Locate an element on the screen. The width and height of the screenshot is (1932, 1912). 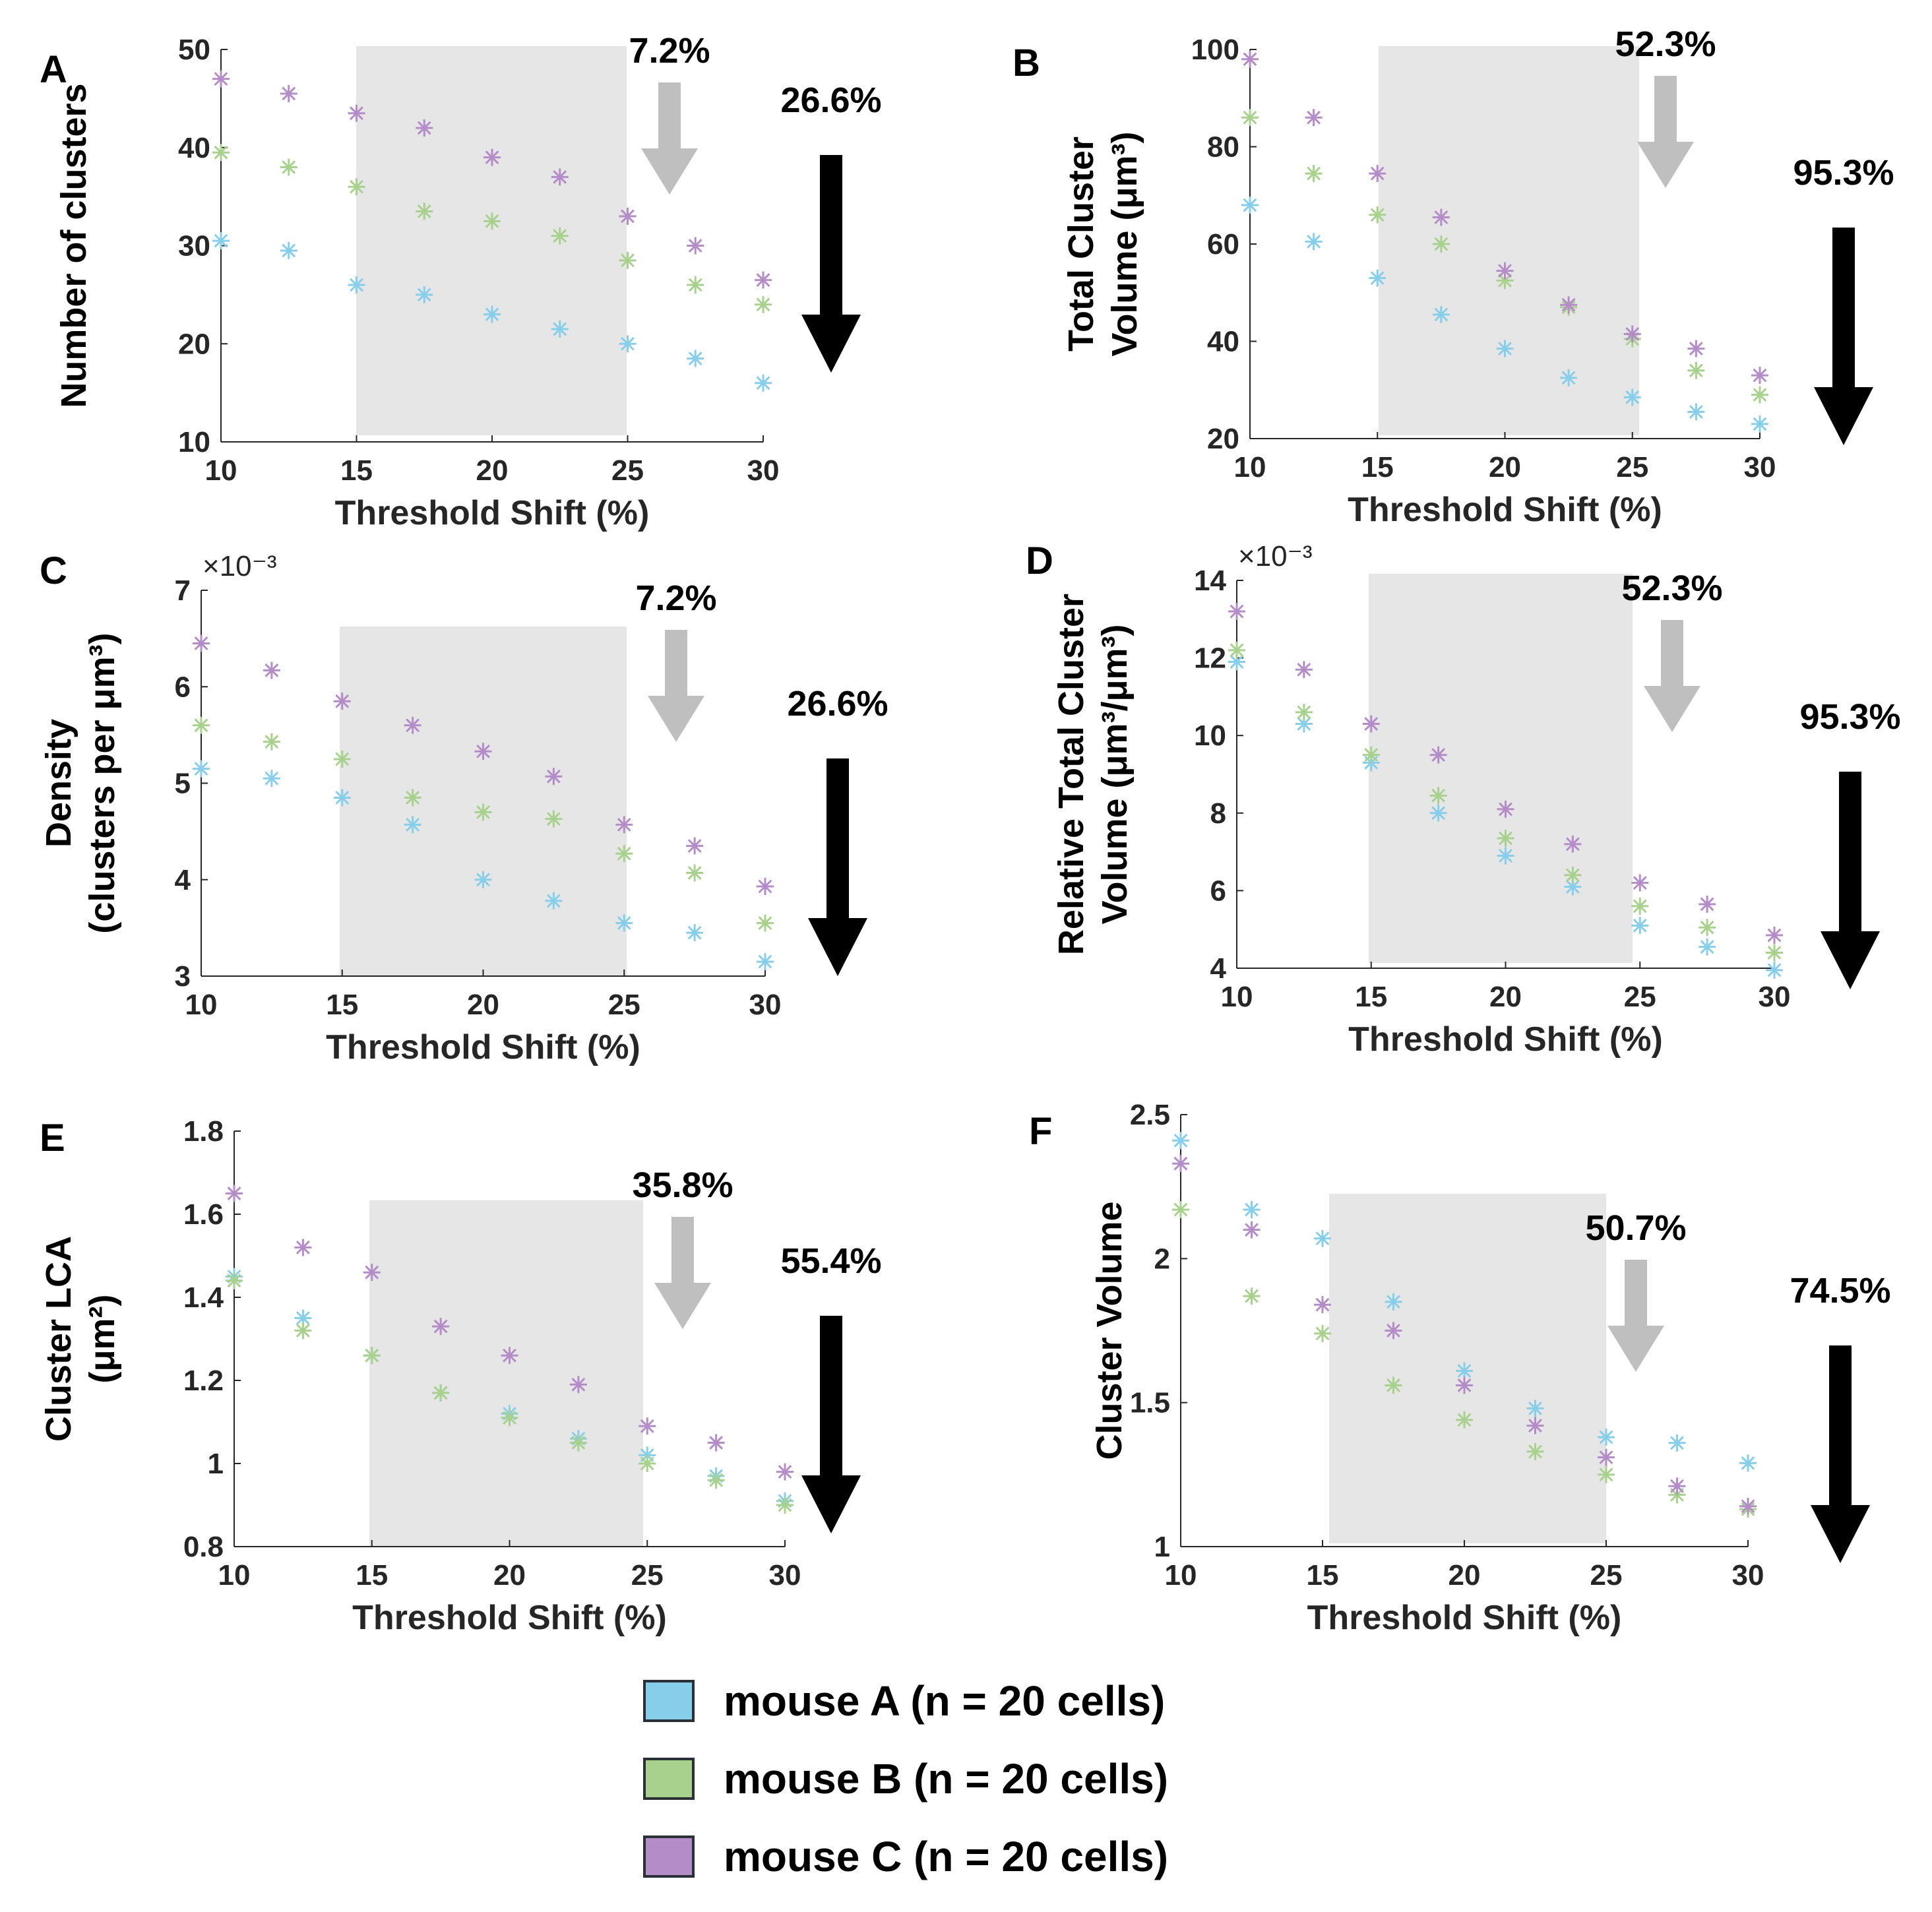
gray-arrow-c is located at coordinates (676, 686).